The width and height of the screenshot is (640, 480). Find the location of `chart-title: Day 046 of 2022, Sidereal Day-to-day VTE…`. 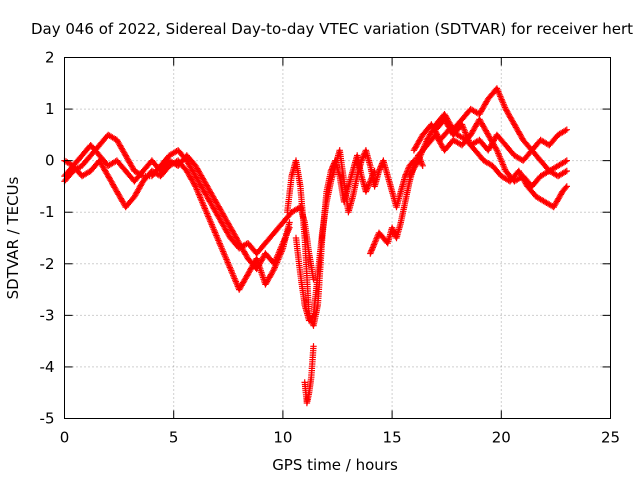

chart-title: Day 046 of 2022, Sidereal Day-to-day VTE… is located at coordinates (332, 29).